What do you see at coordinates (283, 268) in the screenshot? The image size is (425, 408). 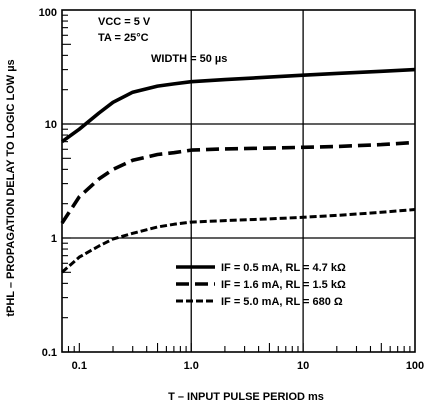 I see `legend-label-1: IF = 0.5 mA, RL = 4.7 kΩ` at bounding box center [283, 268].